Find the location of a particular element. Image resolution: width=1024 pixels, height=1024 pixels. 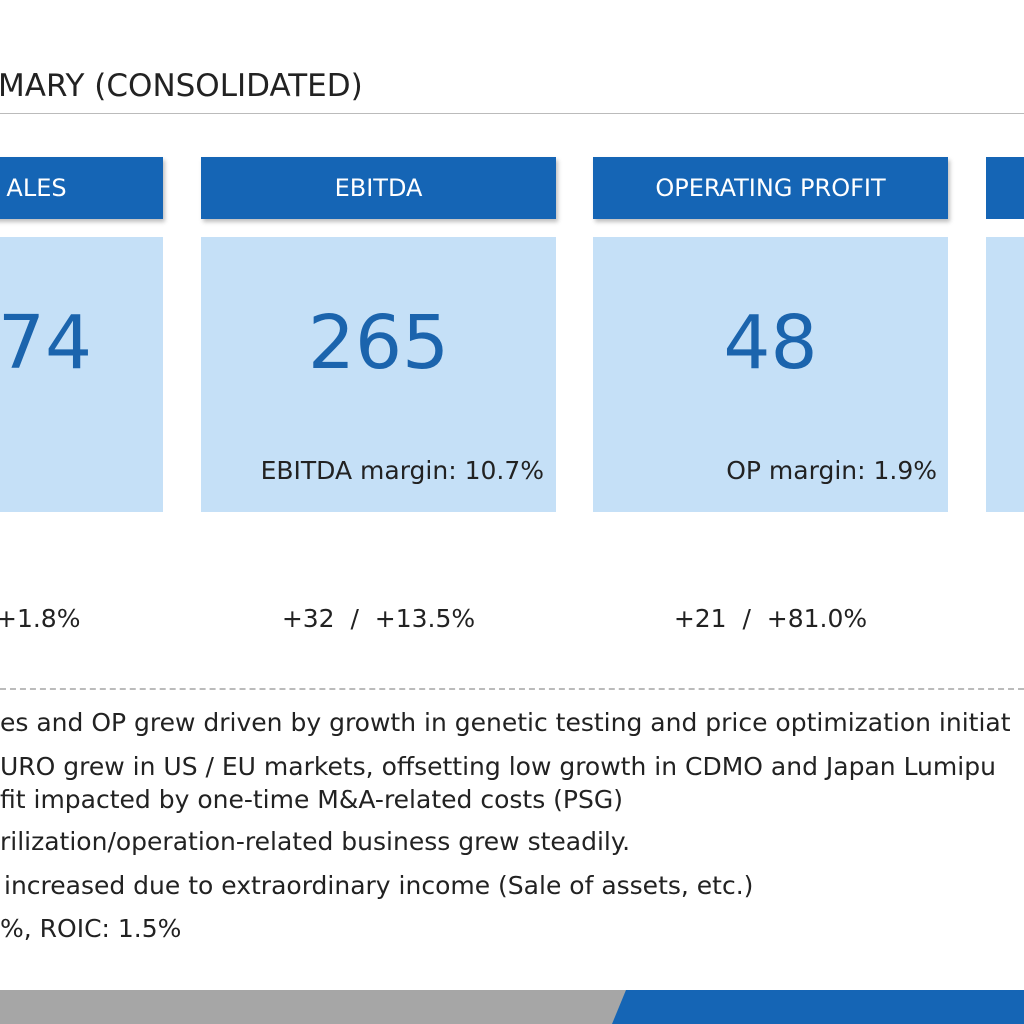

card-margin: EBITDA margin: 10.7% is located at coordinates (402, 470).